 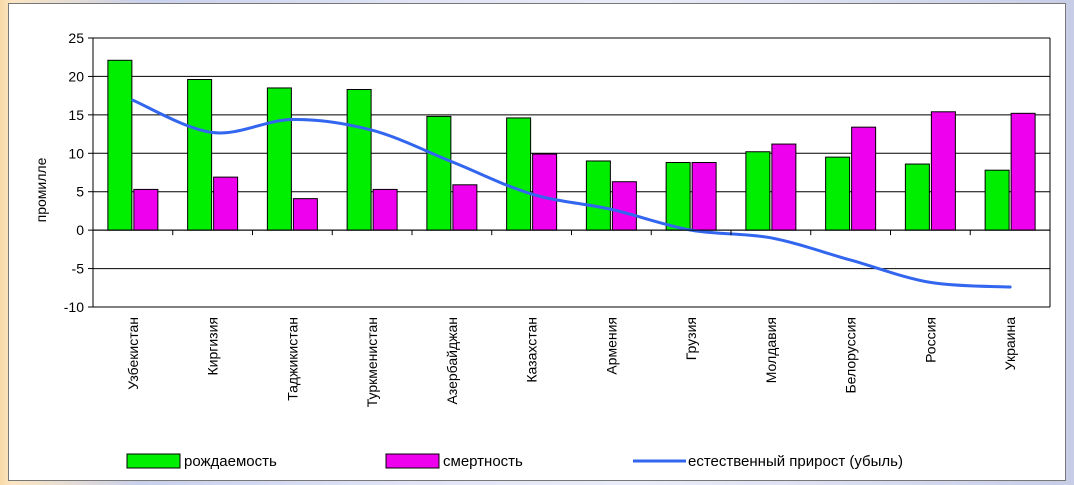 What do you see at coordinates (412, 461) in the screenshot?
I see `legend-swatch-death-rate` at bounding box center [412, 461].